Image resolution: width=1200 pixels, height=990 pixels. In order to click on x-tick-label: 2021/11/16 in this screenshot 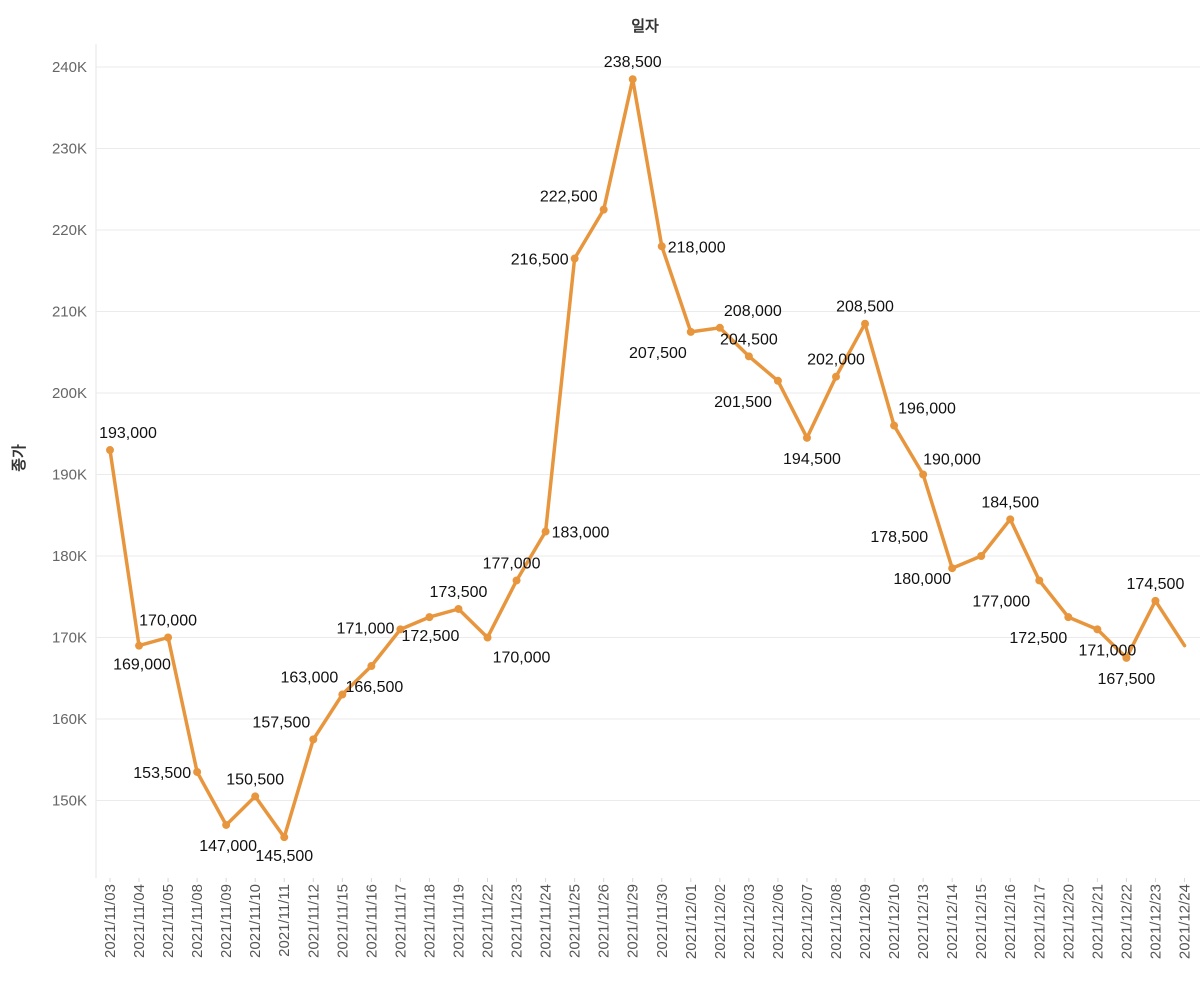, I will do `click(371, 921)`.